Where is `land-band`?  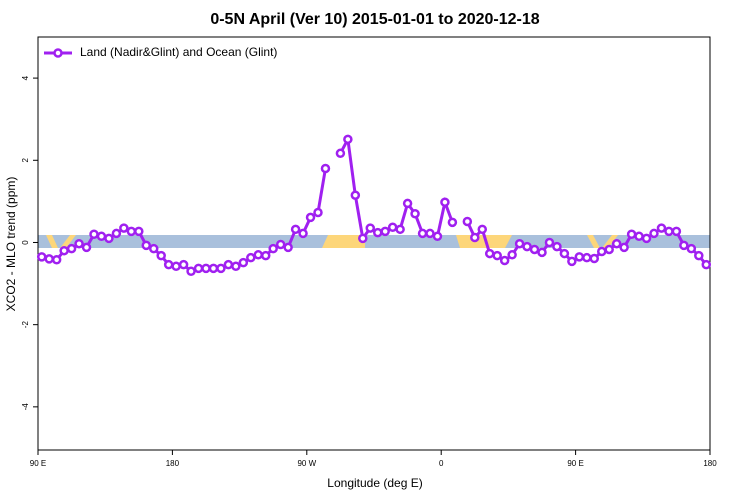
land-band is located at coordinates (343, 241).